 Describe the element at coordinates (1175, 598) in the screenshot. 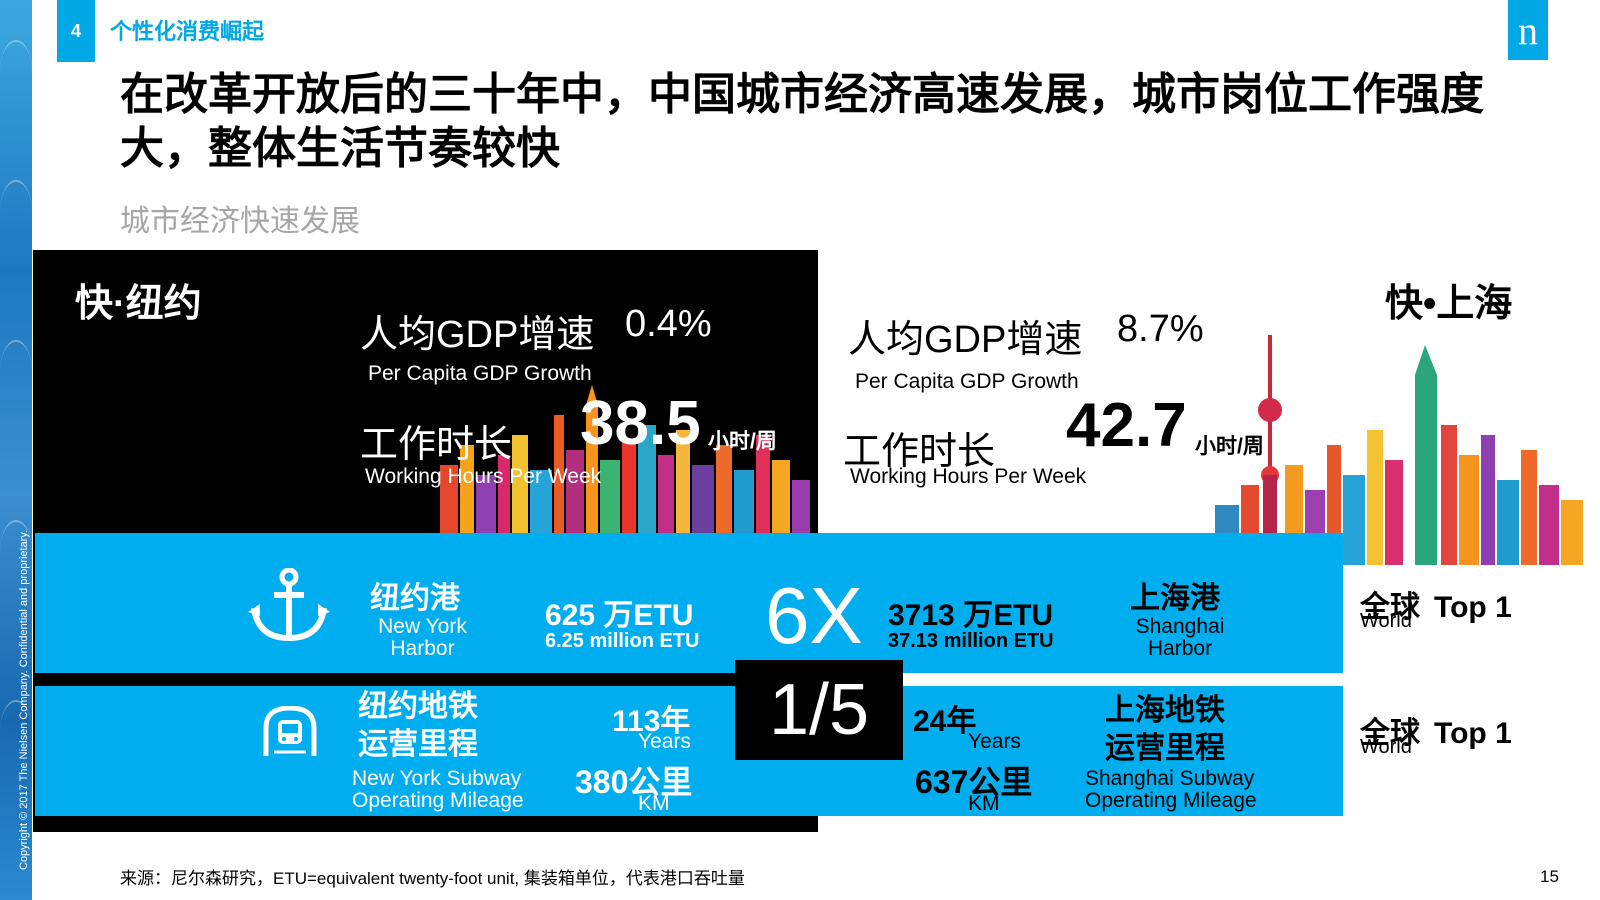

I see `sh-harbor-label-cn: 上海港` at that location.